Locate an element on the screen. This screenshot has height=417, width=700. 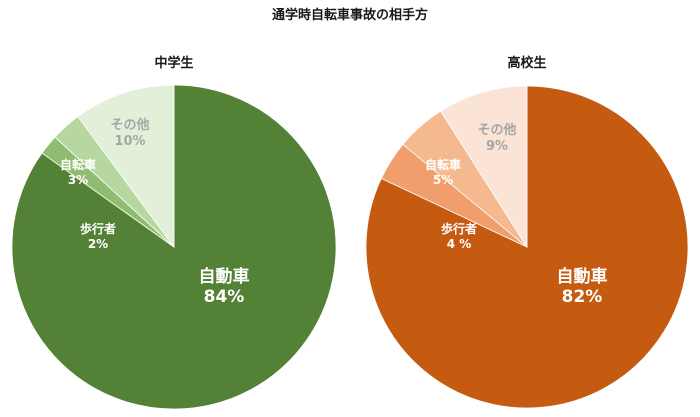
slice-label-percent: 82% is located at coordinates (582, 297).